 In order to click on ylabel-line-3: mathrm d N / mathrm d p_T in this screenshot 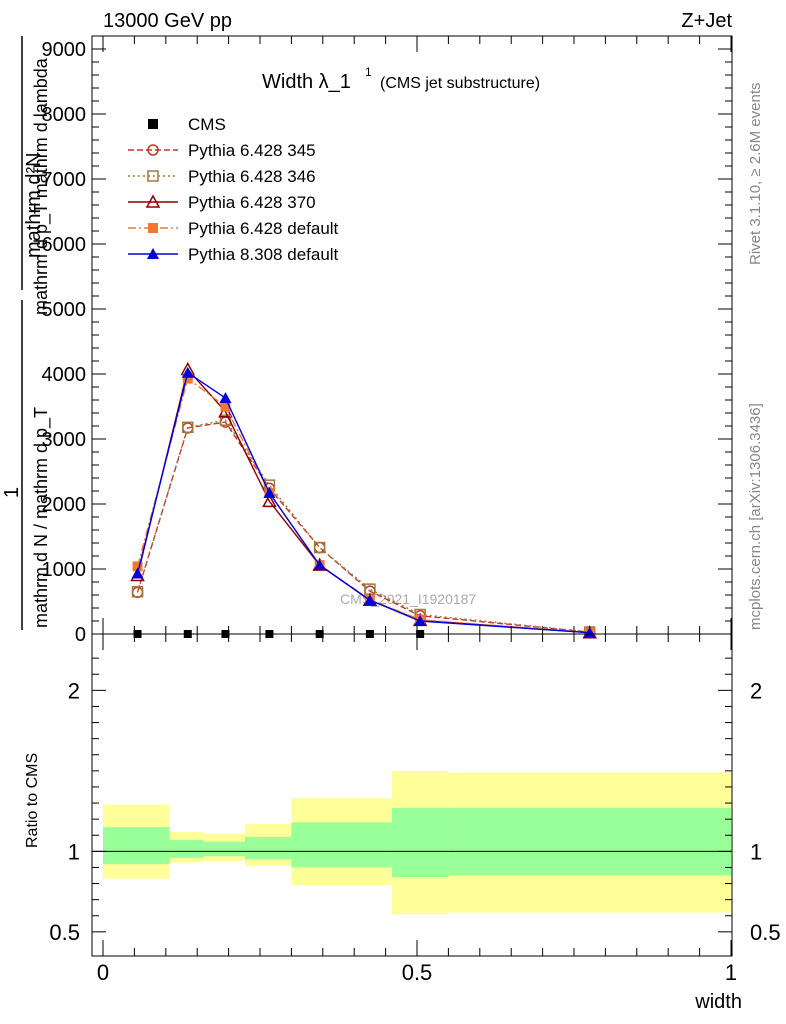, I will do `click(41, 517)`.